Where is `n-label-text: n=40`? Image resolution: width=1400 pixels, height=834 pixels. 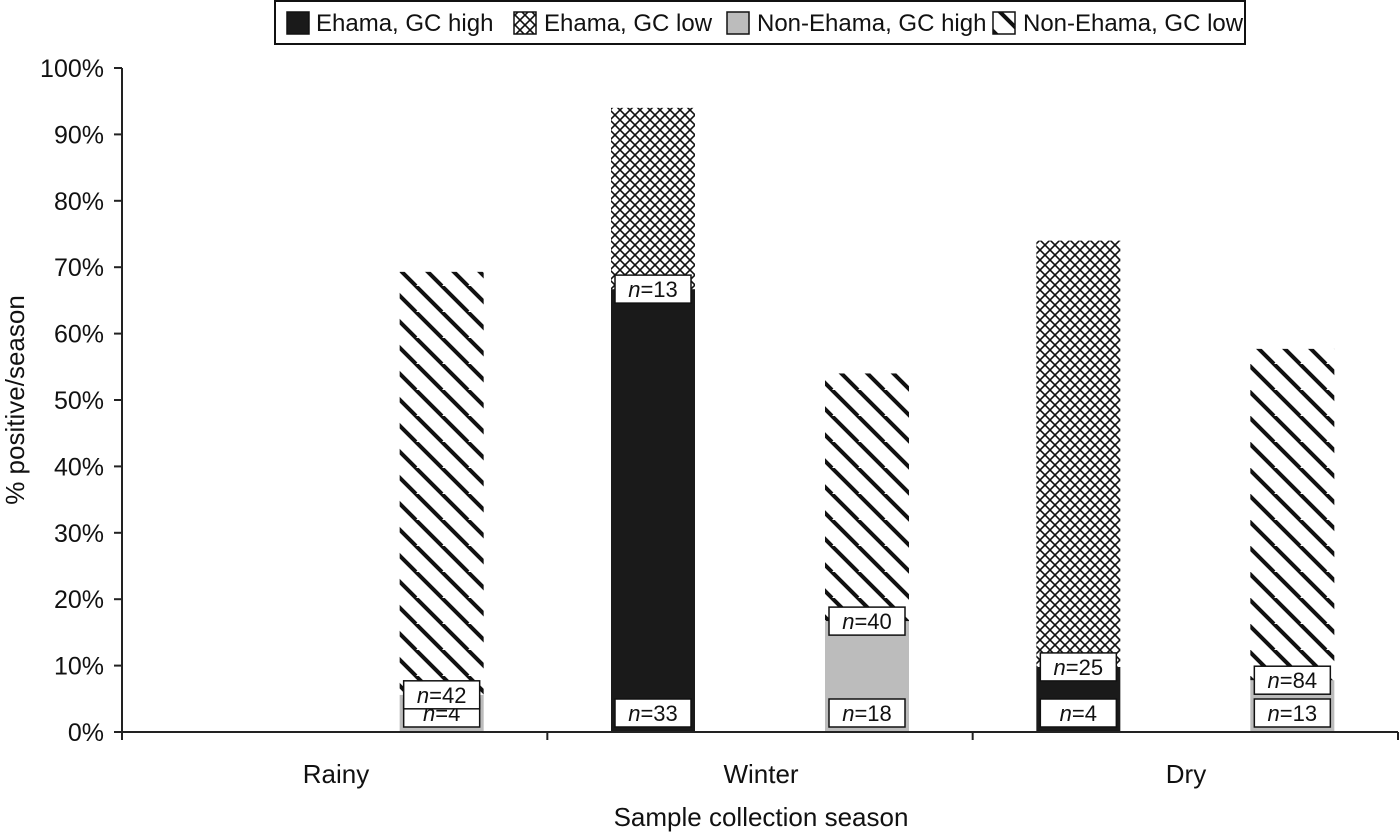
n-label-text: n=40 is located at coordinates (867, 621).